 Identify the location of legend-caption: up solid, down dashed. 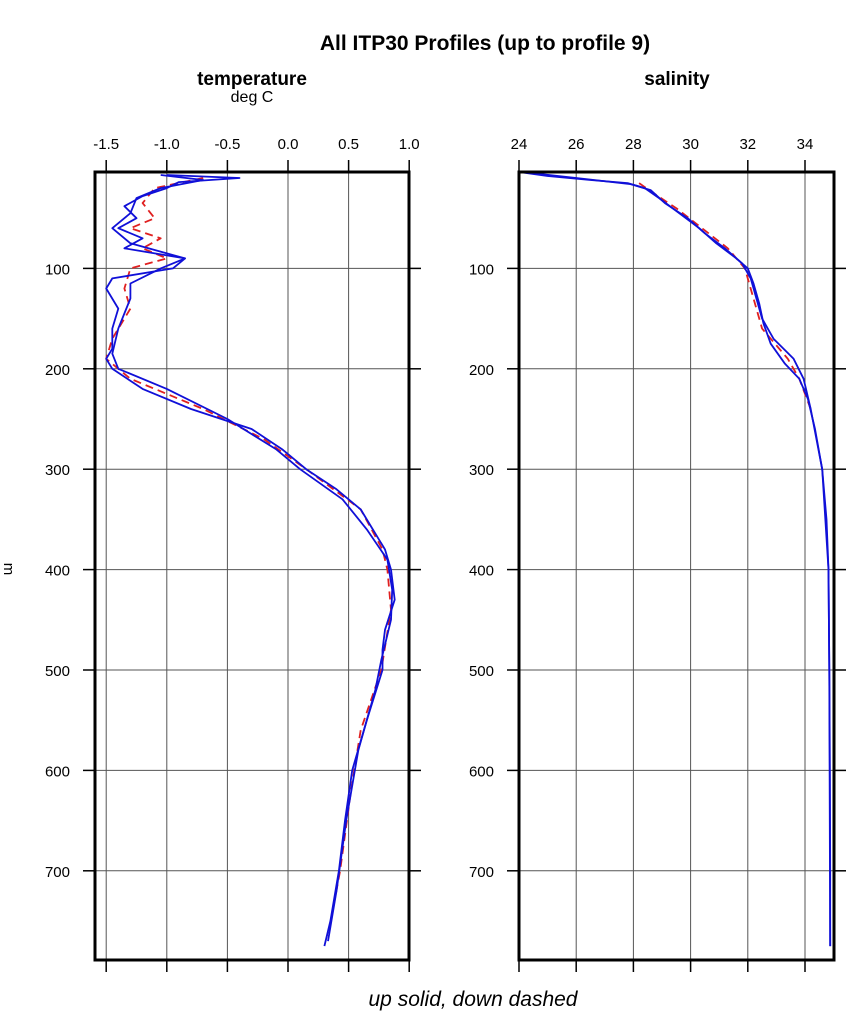
(474, 999).